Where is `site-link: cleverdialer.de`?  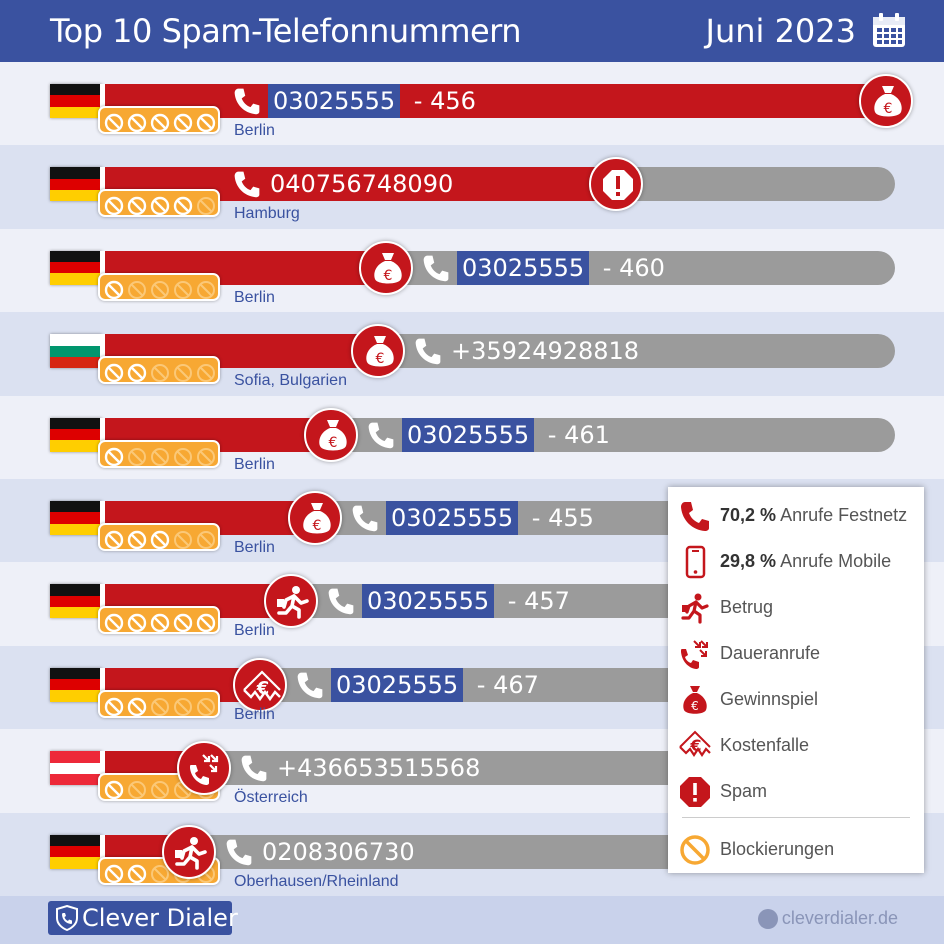 site-link: cleverdialer.de is located at coordinates (839, 918).